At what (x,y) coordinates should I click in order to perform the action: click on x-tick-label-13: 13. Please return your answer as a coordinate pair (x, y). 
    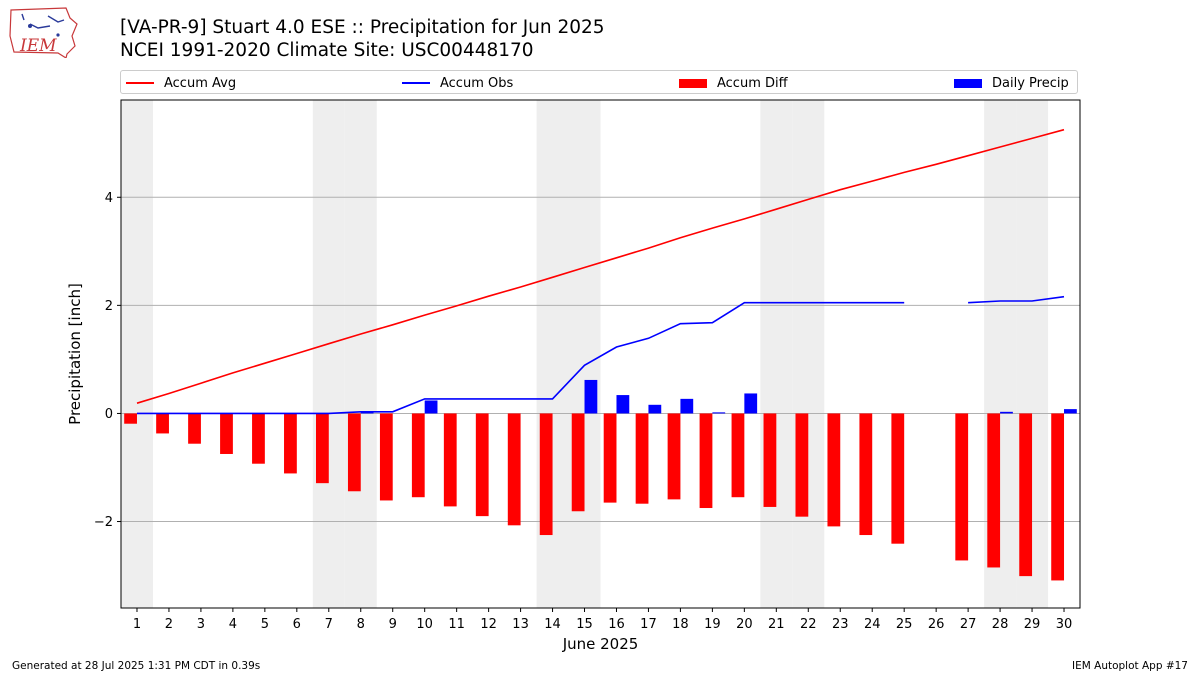
    Looking at the image, I should click on (520, 624).